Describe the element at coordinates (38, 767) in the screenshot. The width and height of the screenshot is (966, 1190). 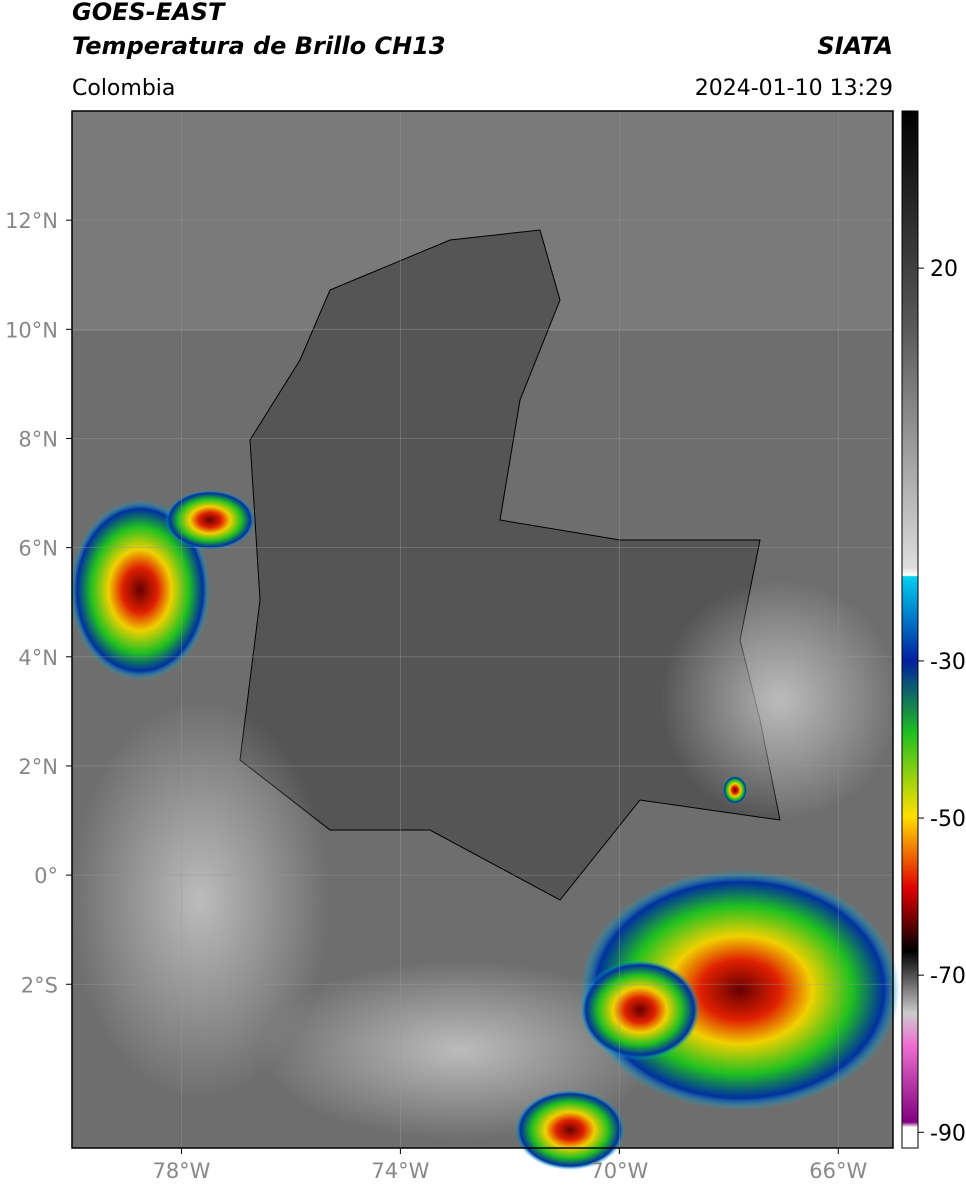
I see `y-tick-label: 2°N` at that location.